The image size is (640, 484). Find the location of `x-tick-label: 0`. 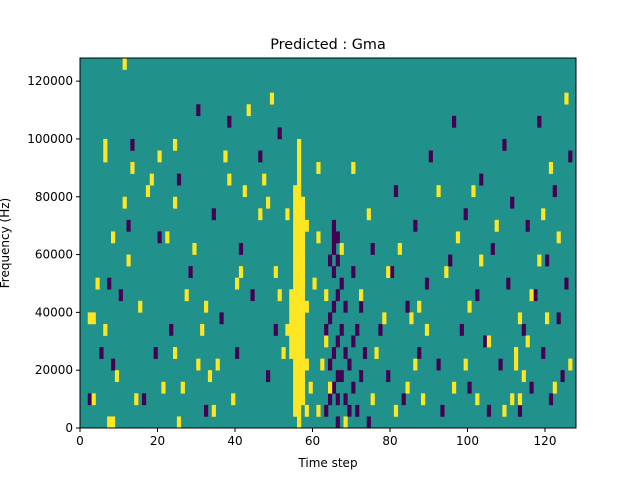

x-tick-label: 0 is located at coordinates (80, 441).